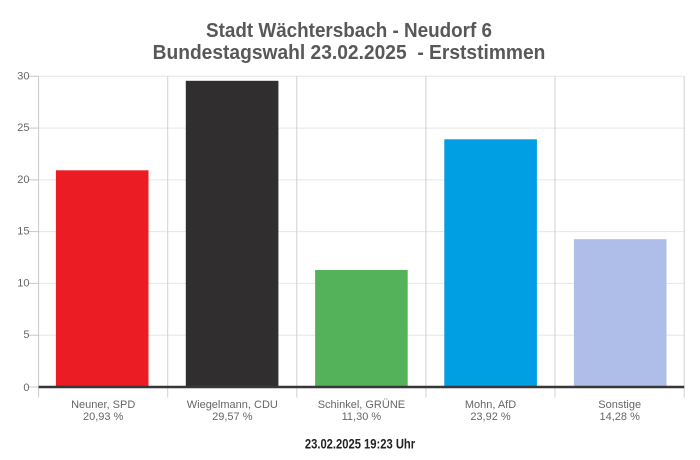 This screenshot has width=700, height=460. What do you see at coordinates (26, 388) in the screenshot?
I see `svg-text: 0` at bounding box center [26, 388].